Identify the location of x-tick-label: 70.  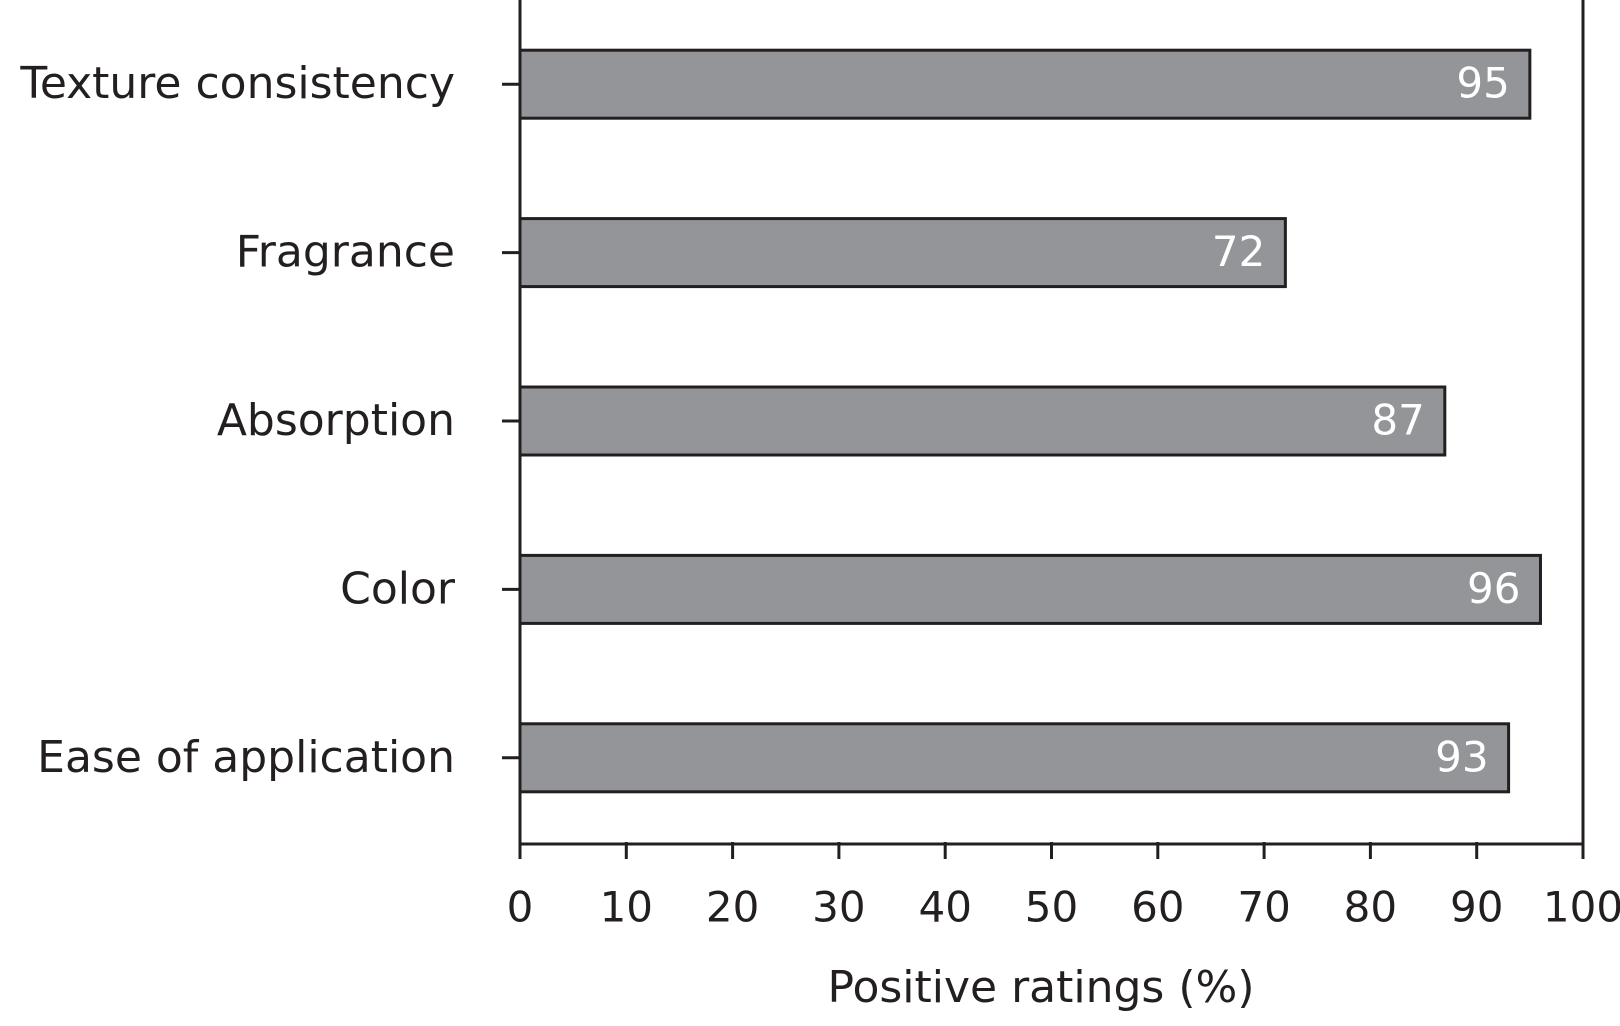
(1263, 907).